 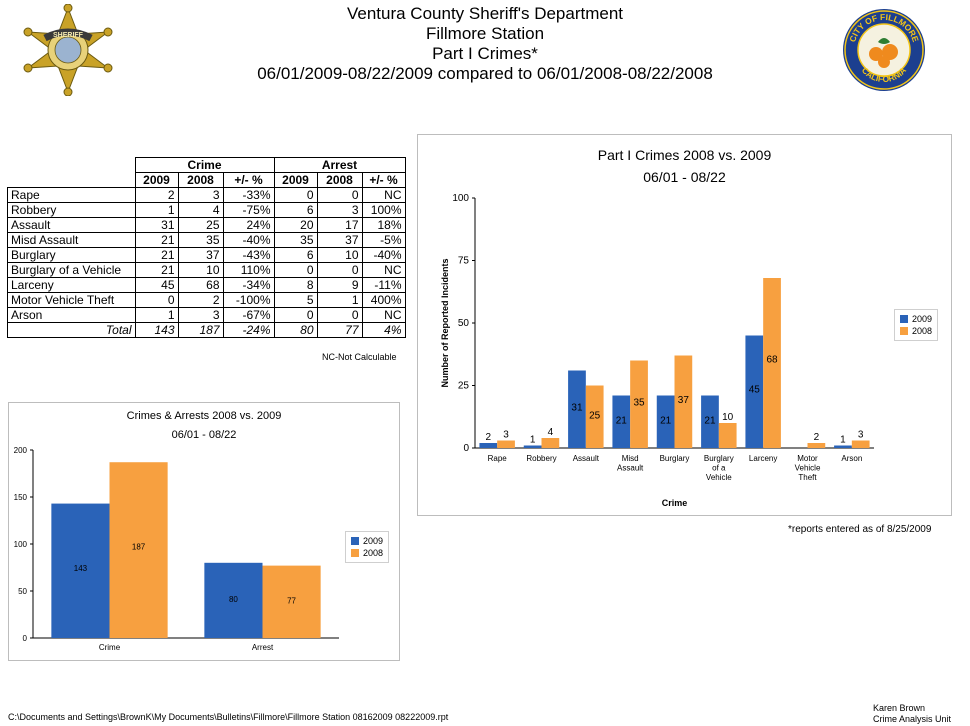 I want to click on data-label: 80, so click(x=233, y=599).